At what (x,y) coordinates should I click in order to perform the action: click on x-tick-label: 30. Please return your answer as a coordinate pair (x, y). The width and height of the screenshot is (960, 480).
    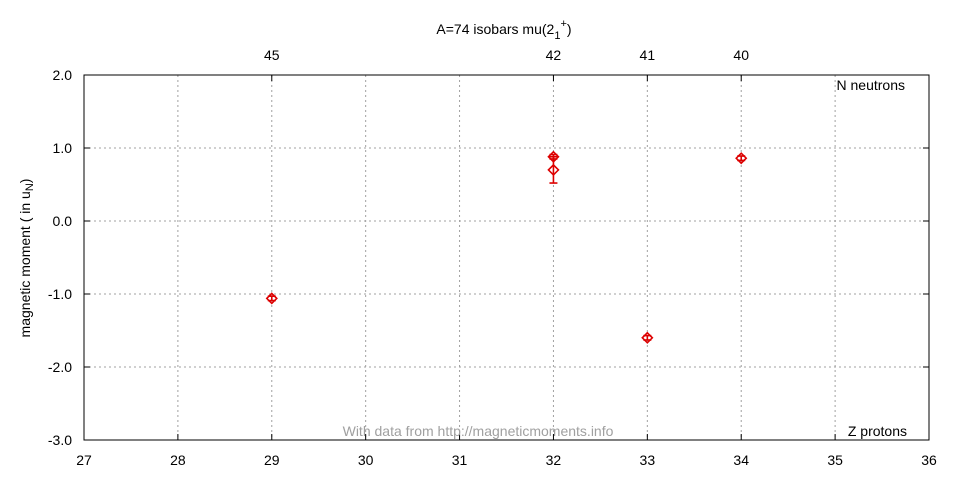
    Looking at the image, I should click on (366, 460).